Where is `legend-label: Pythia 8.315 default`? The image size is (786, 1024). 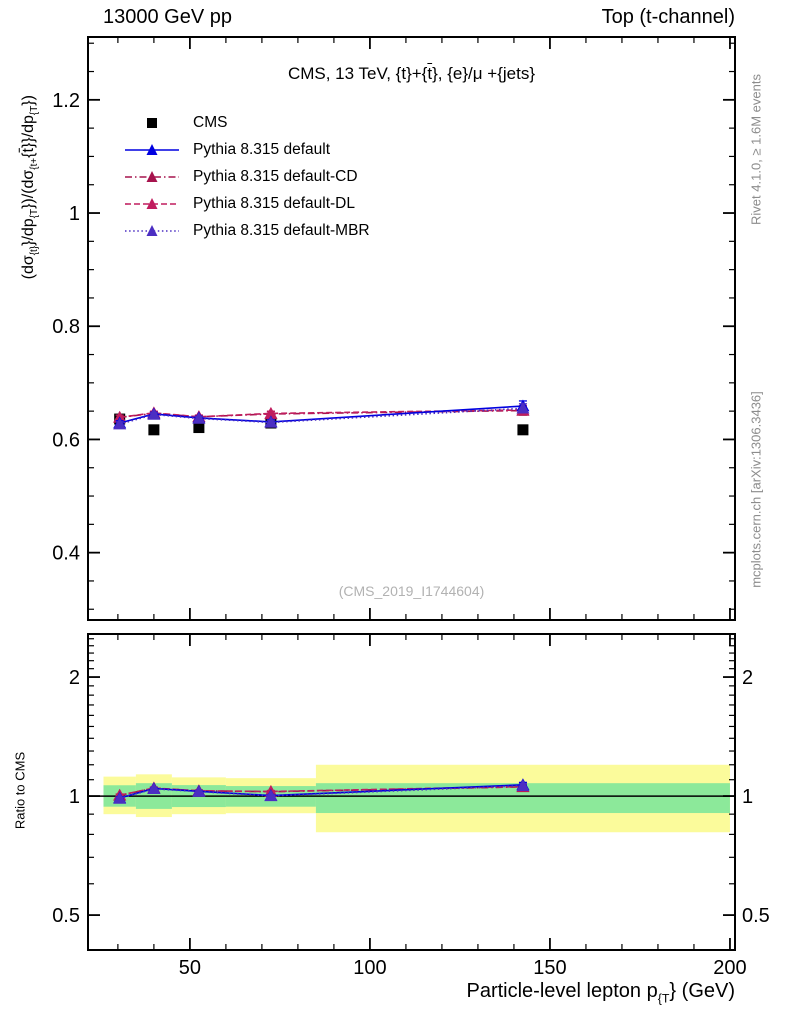
legend-label: Pythia 8.315 default is located at coordinates (262, 149).